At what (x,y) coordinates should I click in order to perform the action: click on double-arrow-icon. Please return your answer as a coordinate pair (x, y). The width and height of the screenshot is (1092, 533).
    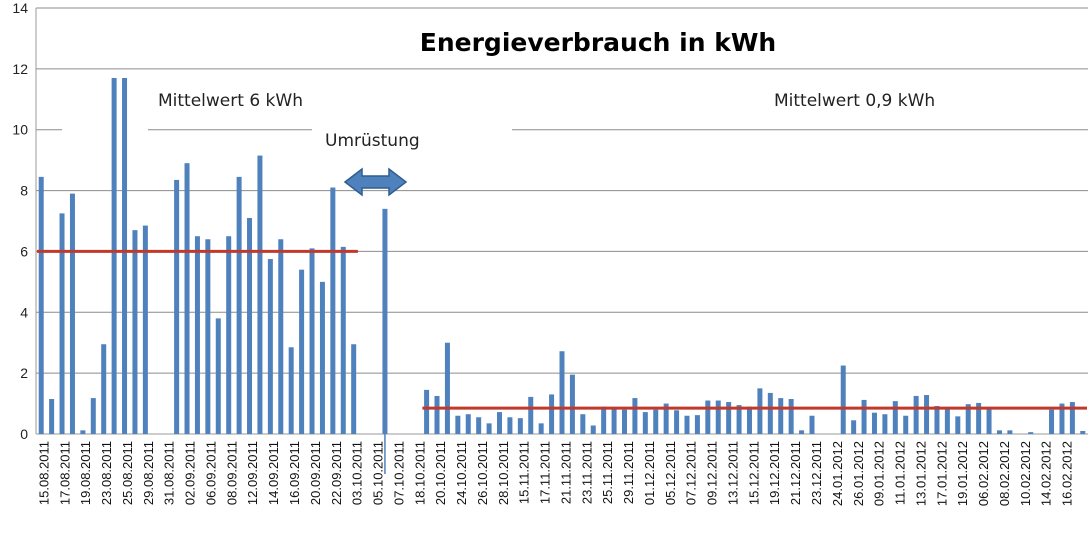
    Looking at the image, I should click on (375, 182).